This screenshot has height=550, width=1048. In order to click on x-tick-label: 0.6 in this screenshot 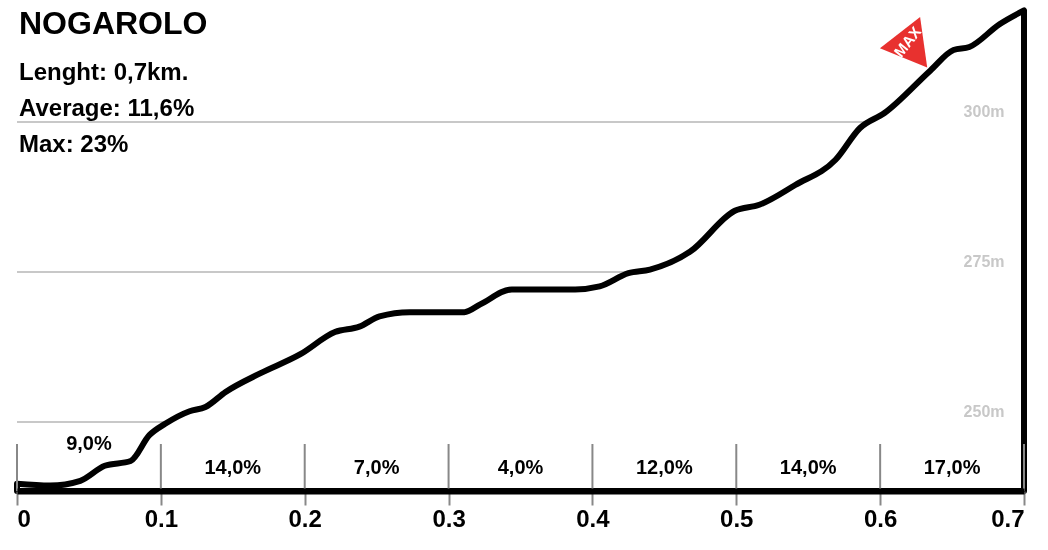, I will do `click(880, 518)`.